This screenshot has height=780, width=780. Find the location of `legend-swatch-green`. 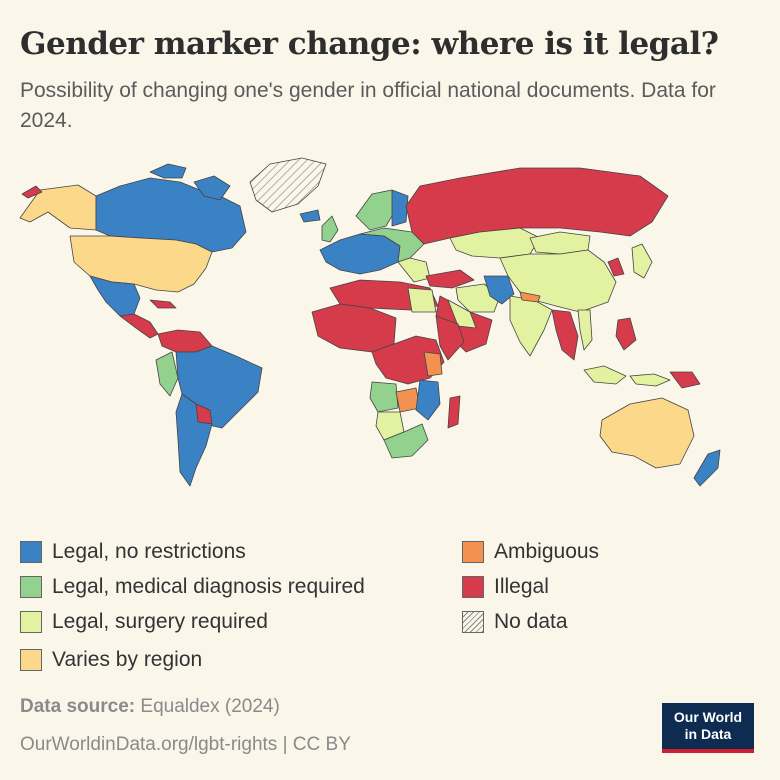

legend-swatch-green is located at coordinates (31, 587).